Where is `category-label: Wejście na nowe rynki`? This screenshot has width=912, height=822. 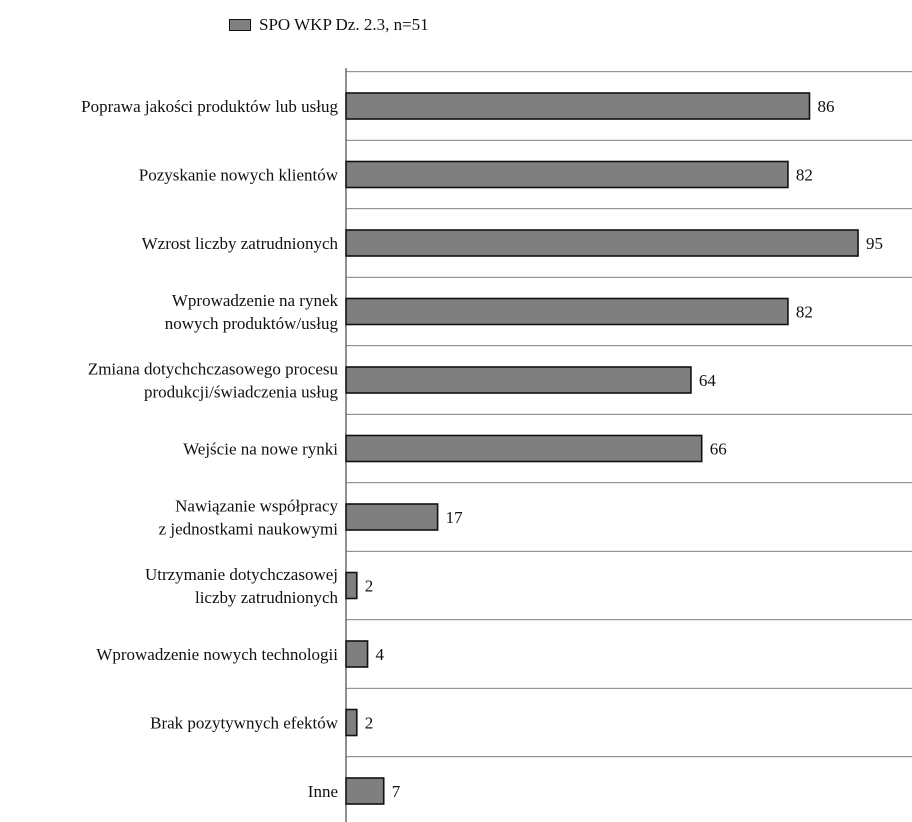 category-label: Wejście na nowe rynki is located at coordinates (260, 449).